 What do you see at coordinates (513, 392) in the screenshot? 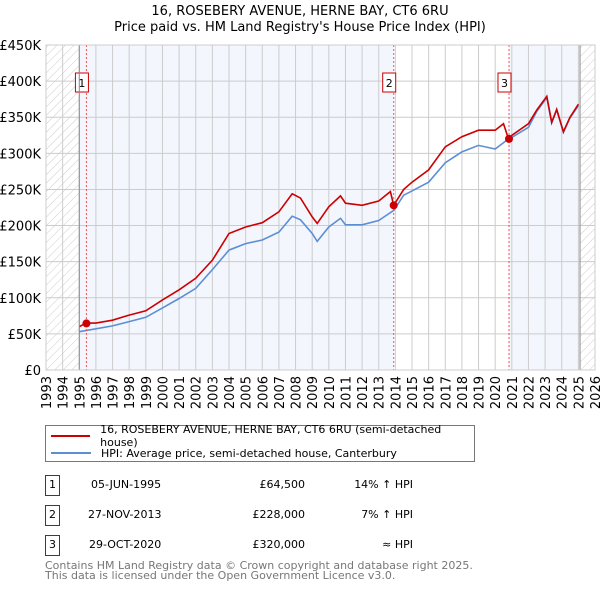
I see `x-tick-label: 2021` at bounding box center [513, 392].